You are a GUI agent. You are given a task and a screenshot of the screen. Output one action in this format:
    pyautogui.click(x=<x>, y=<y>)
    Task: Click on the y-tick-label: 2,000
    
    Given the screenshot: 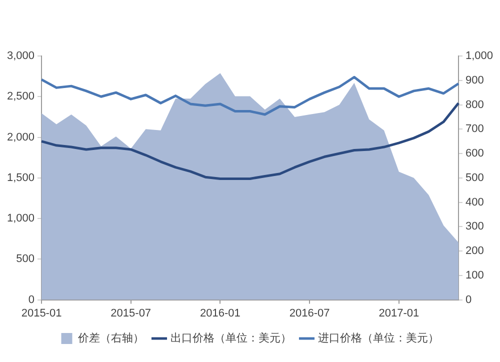 What is the action you would take?
    pyautogui.click(x=20, y=137)
    